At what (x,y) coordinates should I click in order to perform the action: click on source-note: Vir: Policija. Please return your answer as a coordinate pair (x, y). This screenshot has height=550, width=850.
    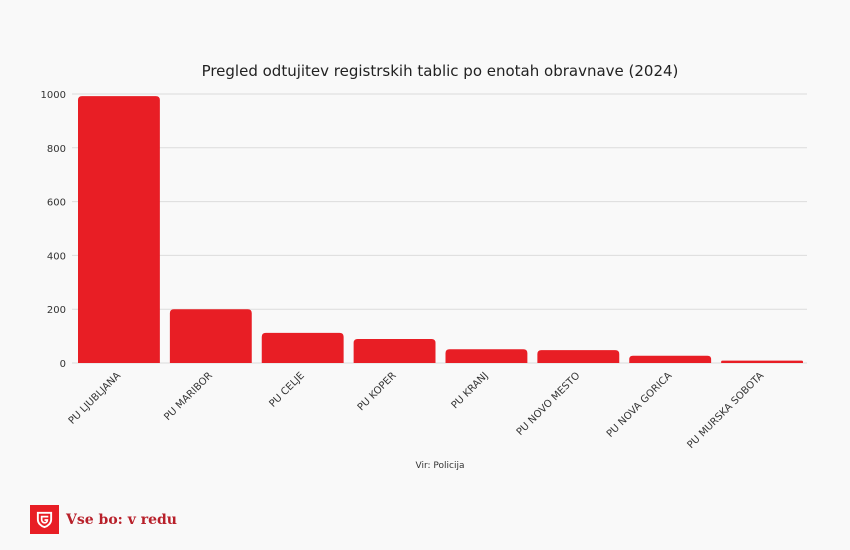
    Looking at the image, I should click on (440, 466).